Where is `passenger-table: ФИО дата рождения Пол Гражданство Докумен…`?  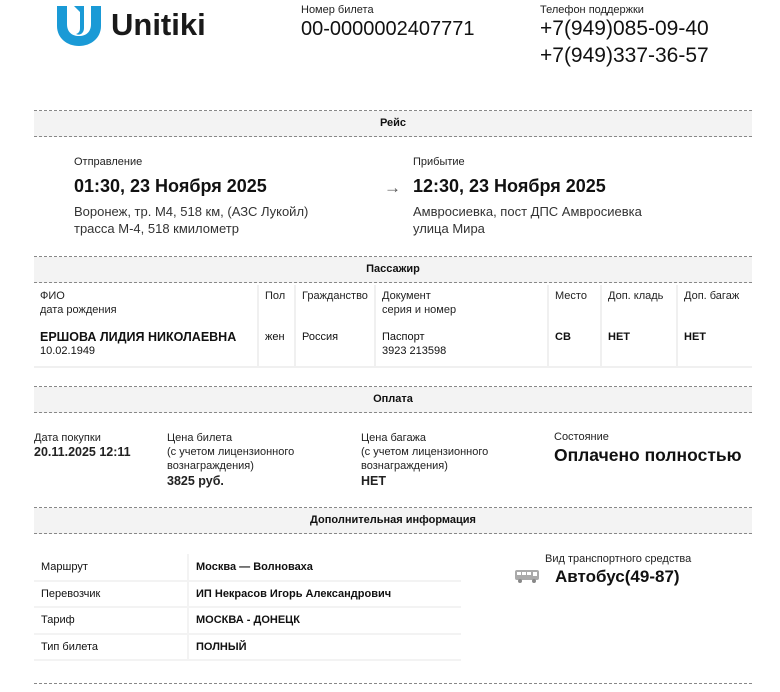 passenger-table: ФИО дата рождения Пол Гражданство Докумен… is located at coordinates (393, 326).